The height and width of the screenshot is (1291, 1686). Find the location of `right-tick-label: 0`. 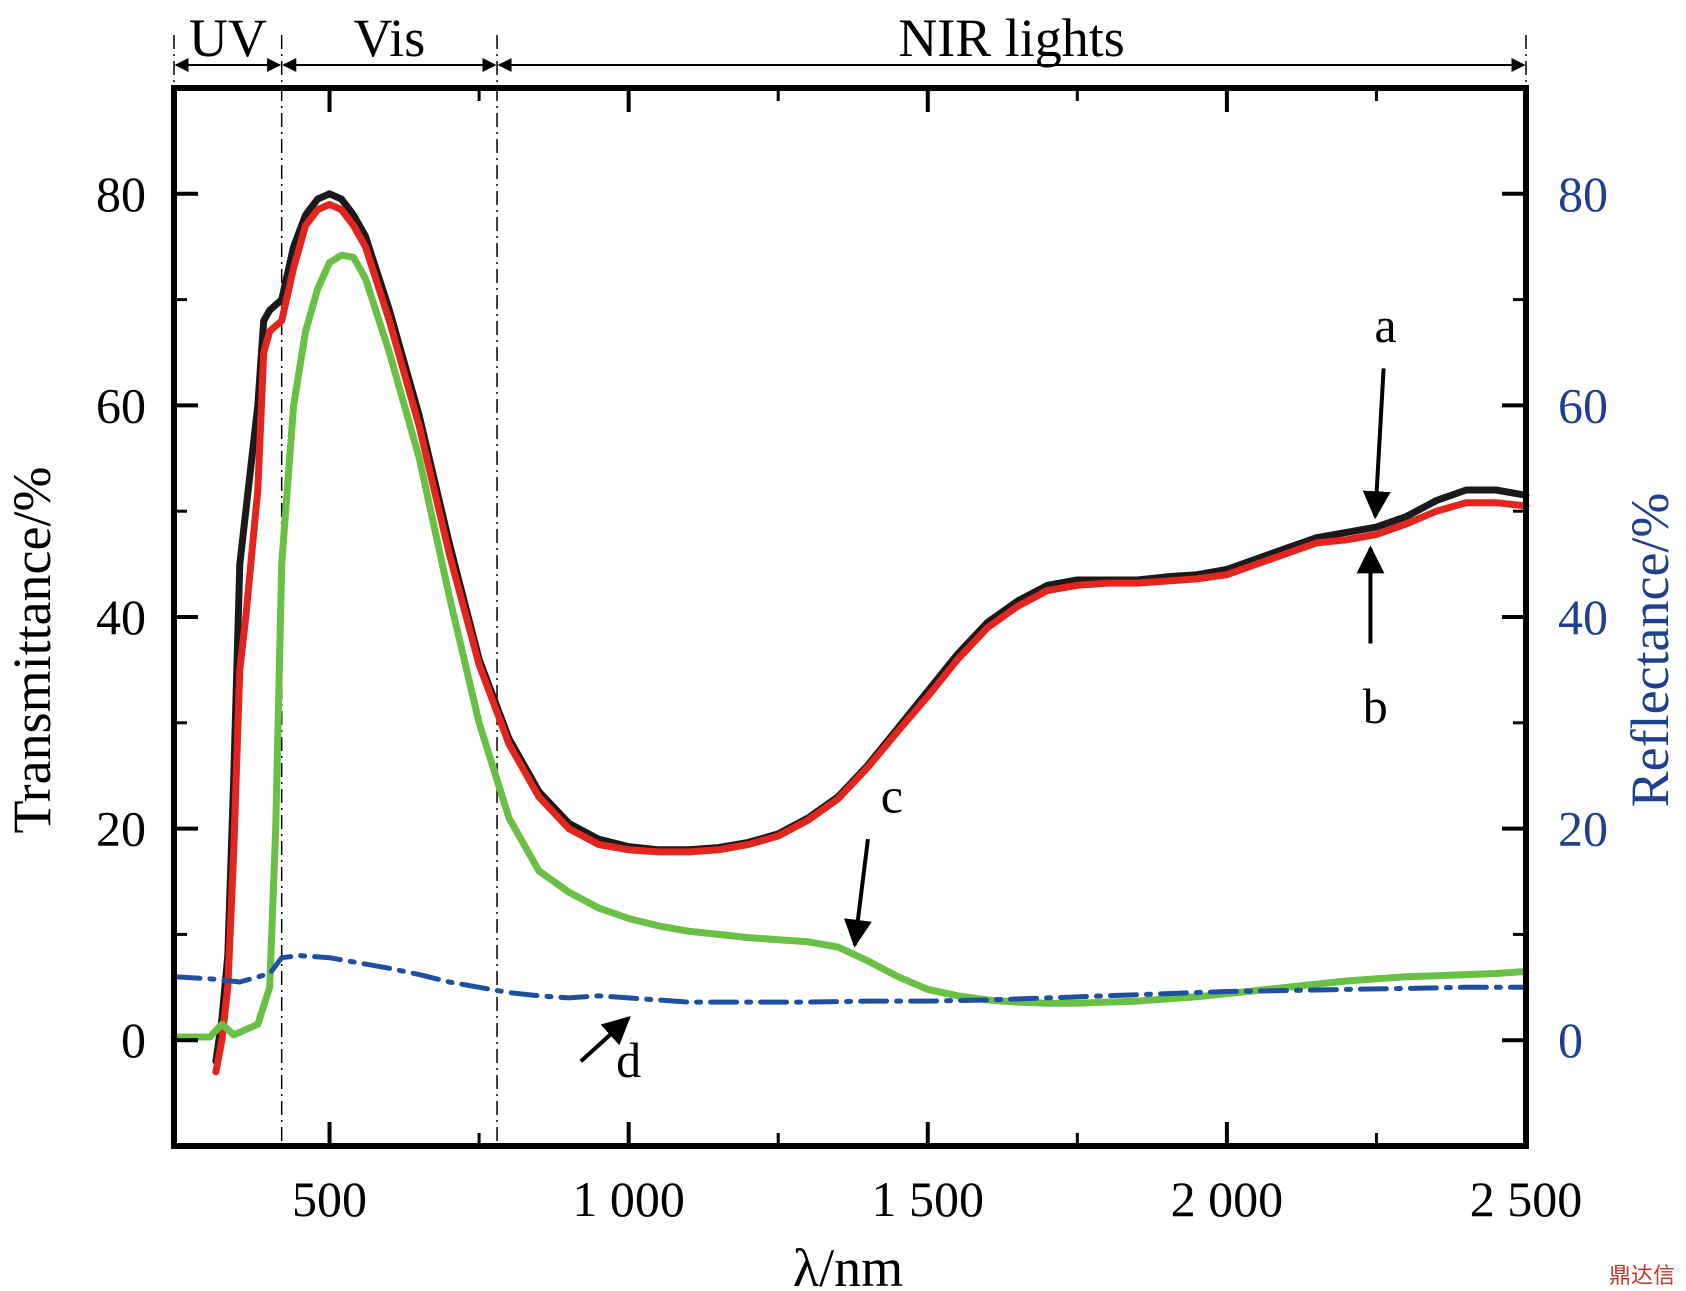

right-tick-label: 0 is located at coordinates (1570, 1040).